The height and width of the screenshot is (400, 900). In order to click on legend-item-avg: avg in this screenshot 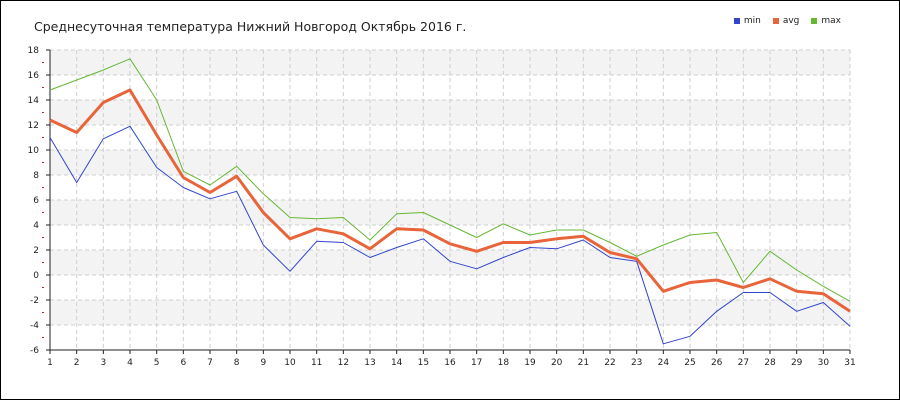, I will do `click(786, 21)`.